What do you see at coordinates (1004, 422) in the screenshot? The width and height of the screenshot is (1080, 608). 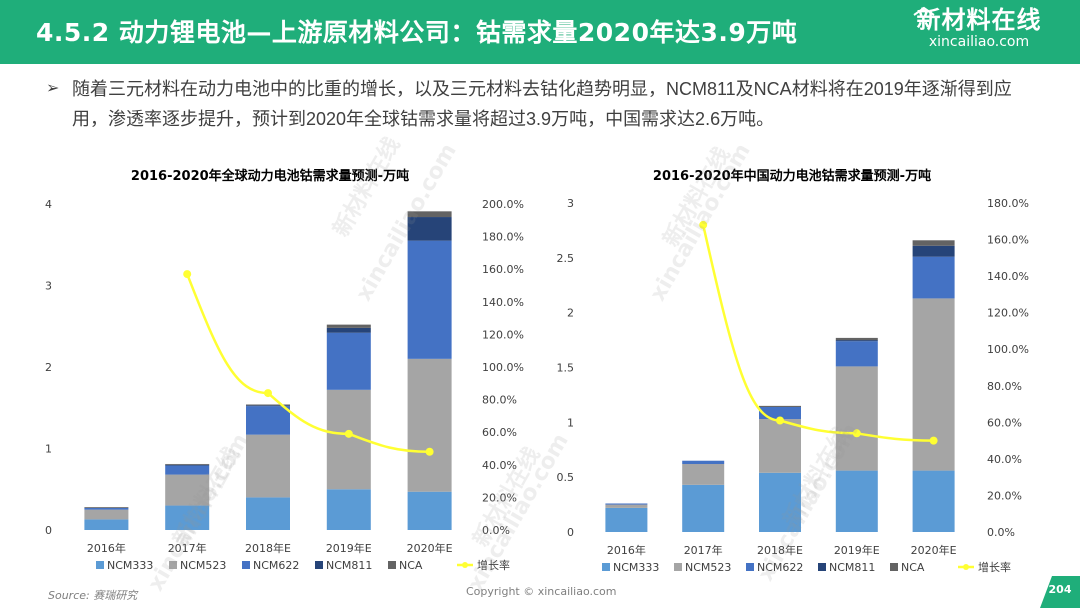 I see `y2-tick-label: 60.0%` at bounding box center [1004, 422].